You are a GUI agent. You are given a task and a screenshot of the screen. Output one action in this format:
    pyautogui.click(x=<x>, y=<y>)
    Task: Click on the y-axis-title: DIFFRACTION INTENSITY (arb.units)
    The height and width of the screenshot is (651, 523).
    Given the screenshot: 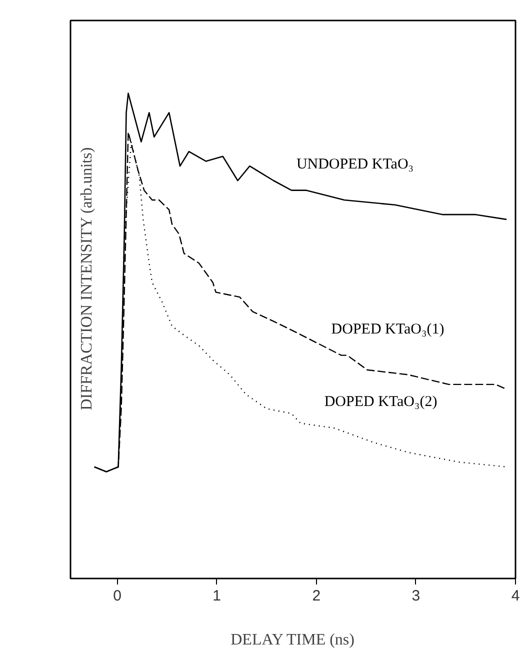 What is the action you would take?
    pyautogui.click(x=87, y=278)
    